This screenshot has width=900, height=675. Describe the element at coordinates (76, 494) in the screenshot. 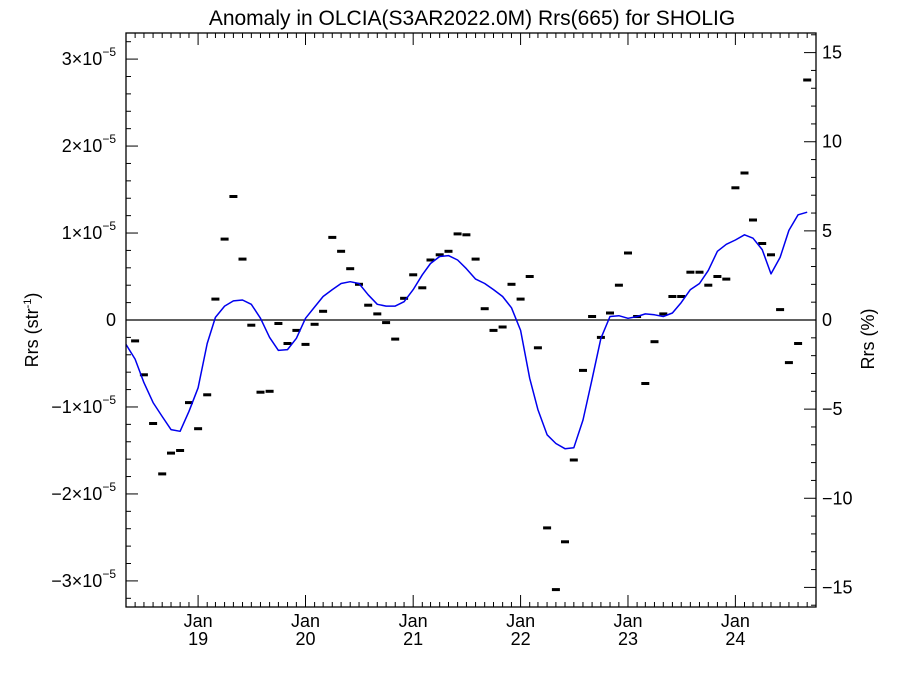

I see `y-left-tick-mantissa: −2×10` at that location.